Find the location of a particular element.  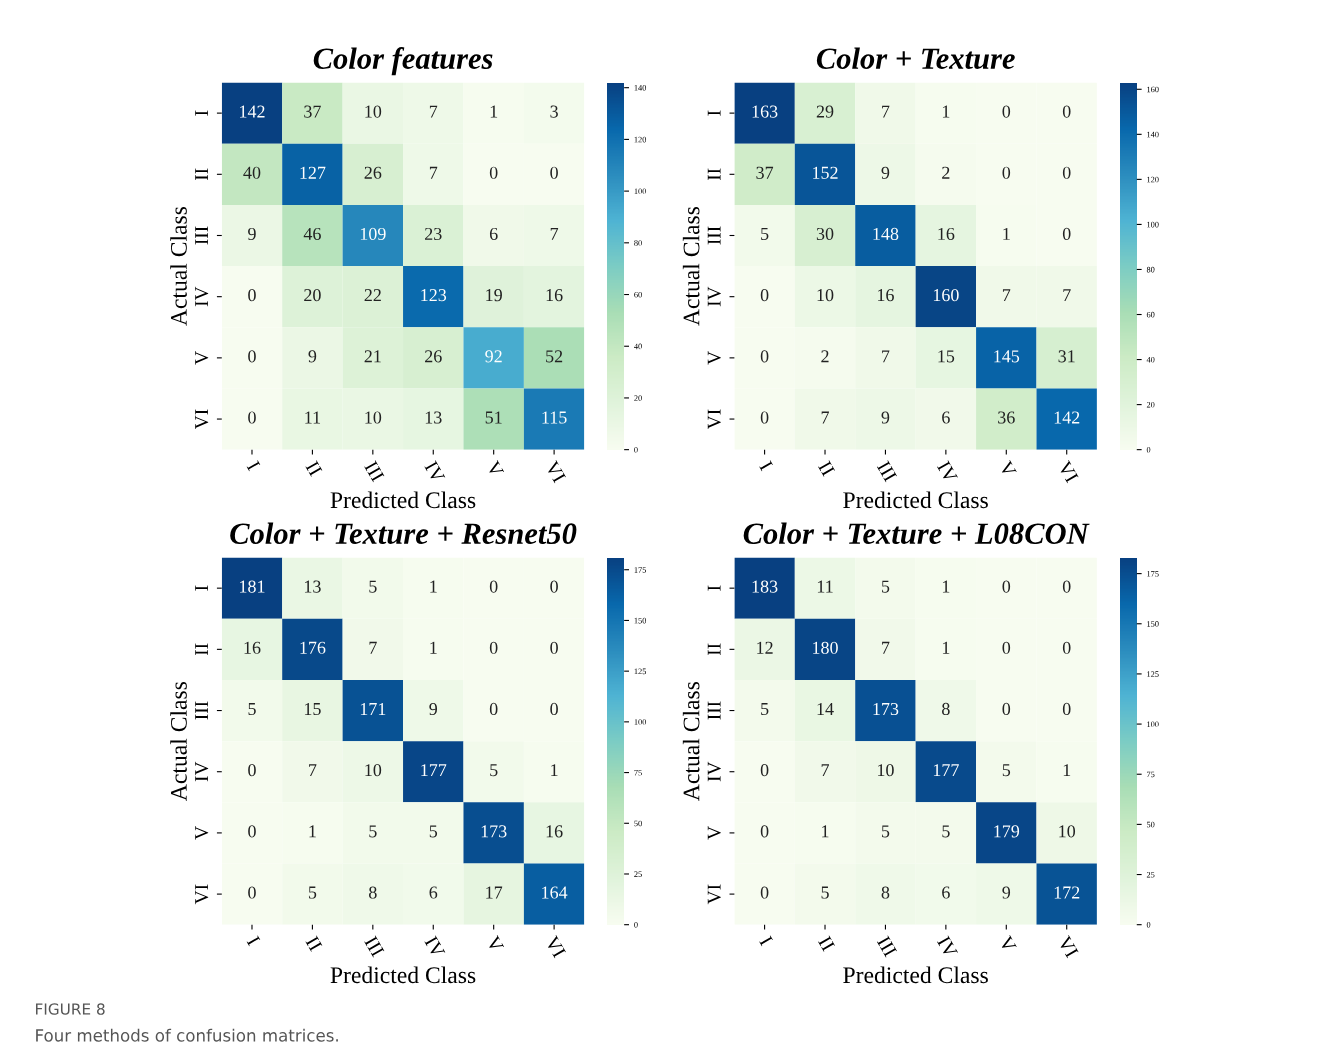

color-bar-label: 40 is located at coordinates (638, 346).